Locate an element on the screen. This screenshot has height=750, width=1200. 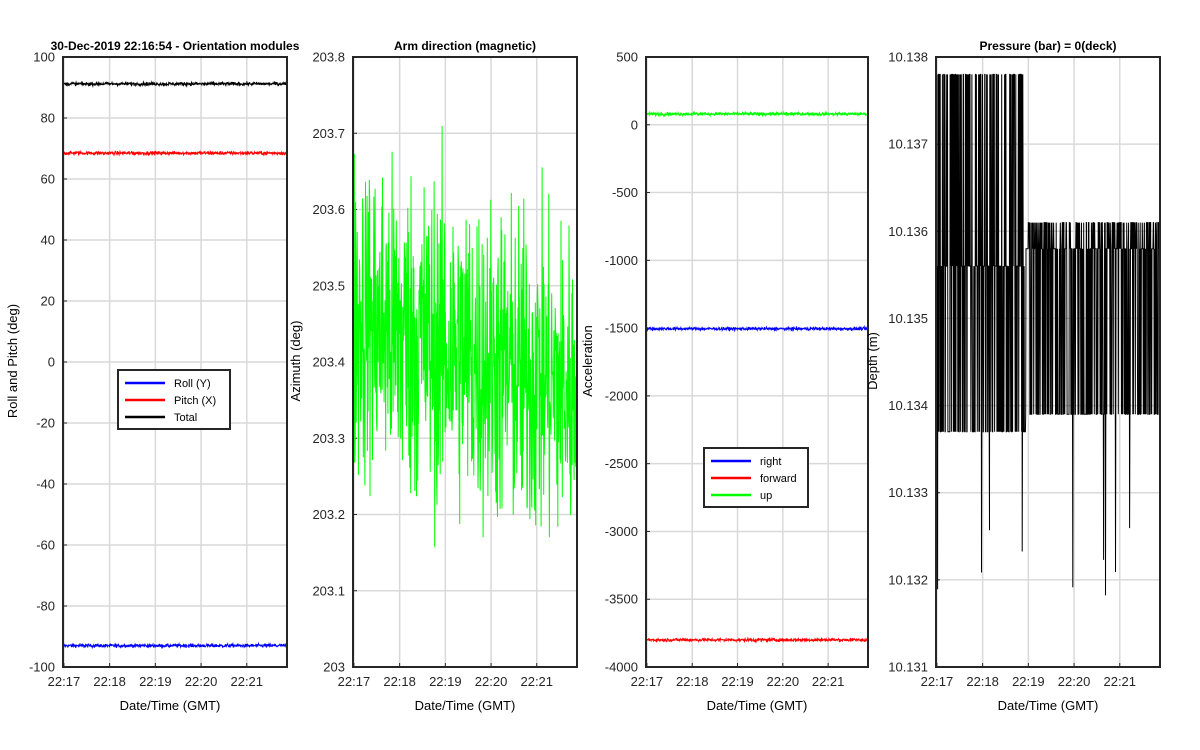
y-axis-label: Azimuth (deg) is located at coordinates (295, 361).